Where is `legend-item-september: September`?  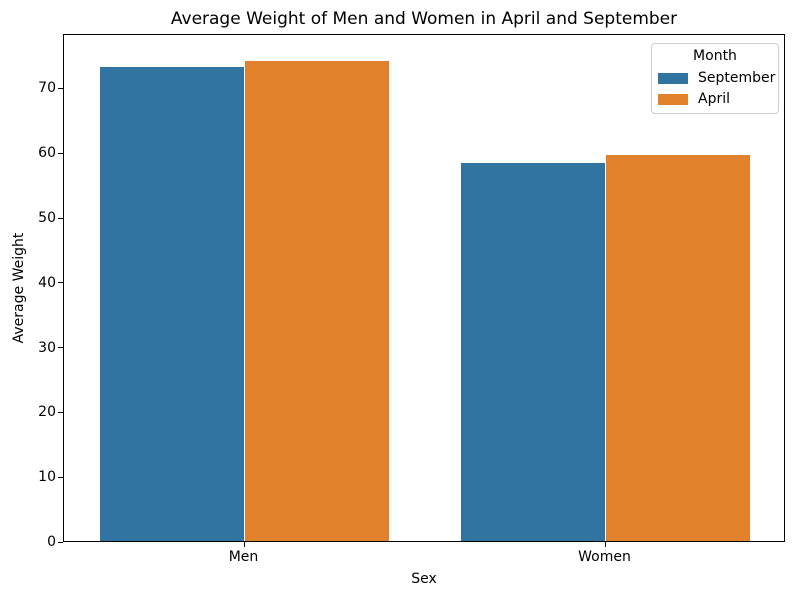 legend-item-september: September is located at coordinates (717, 78).